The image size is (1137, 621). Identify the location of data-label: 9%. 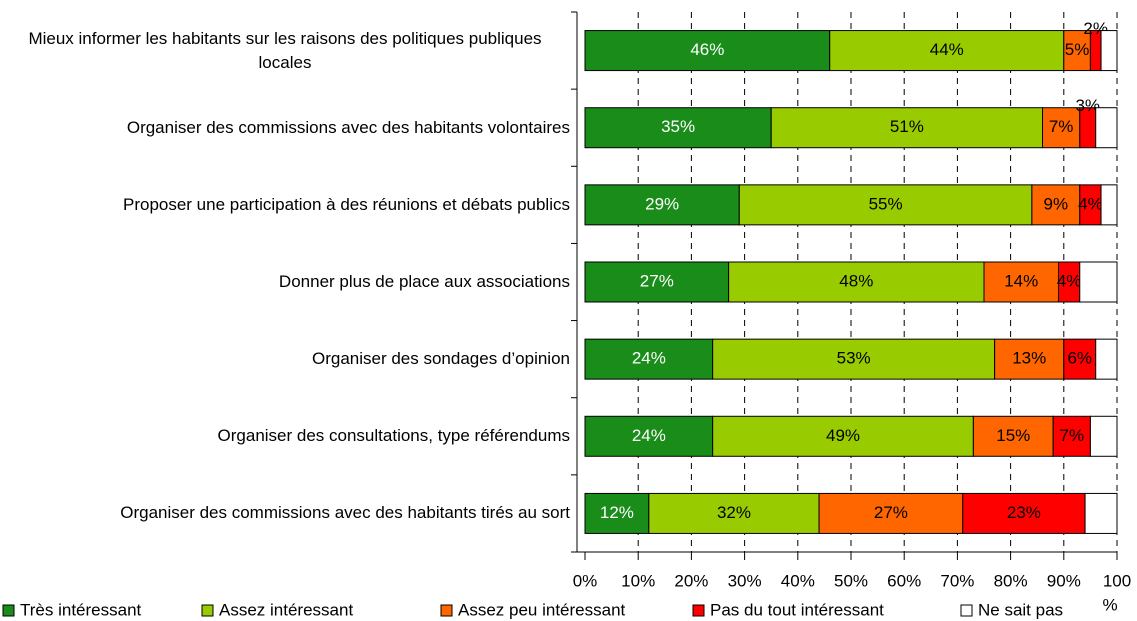
(1056, 203).